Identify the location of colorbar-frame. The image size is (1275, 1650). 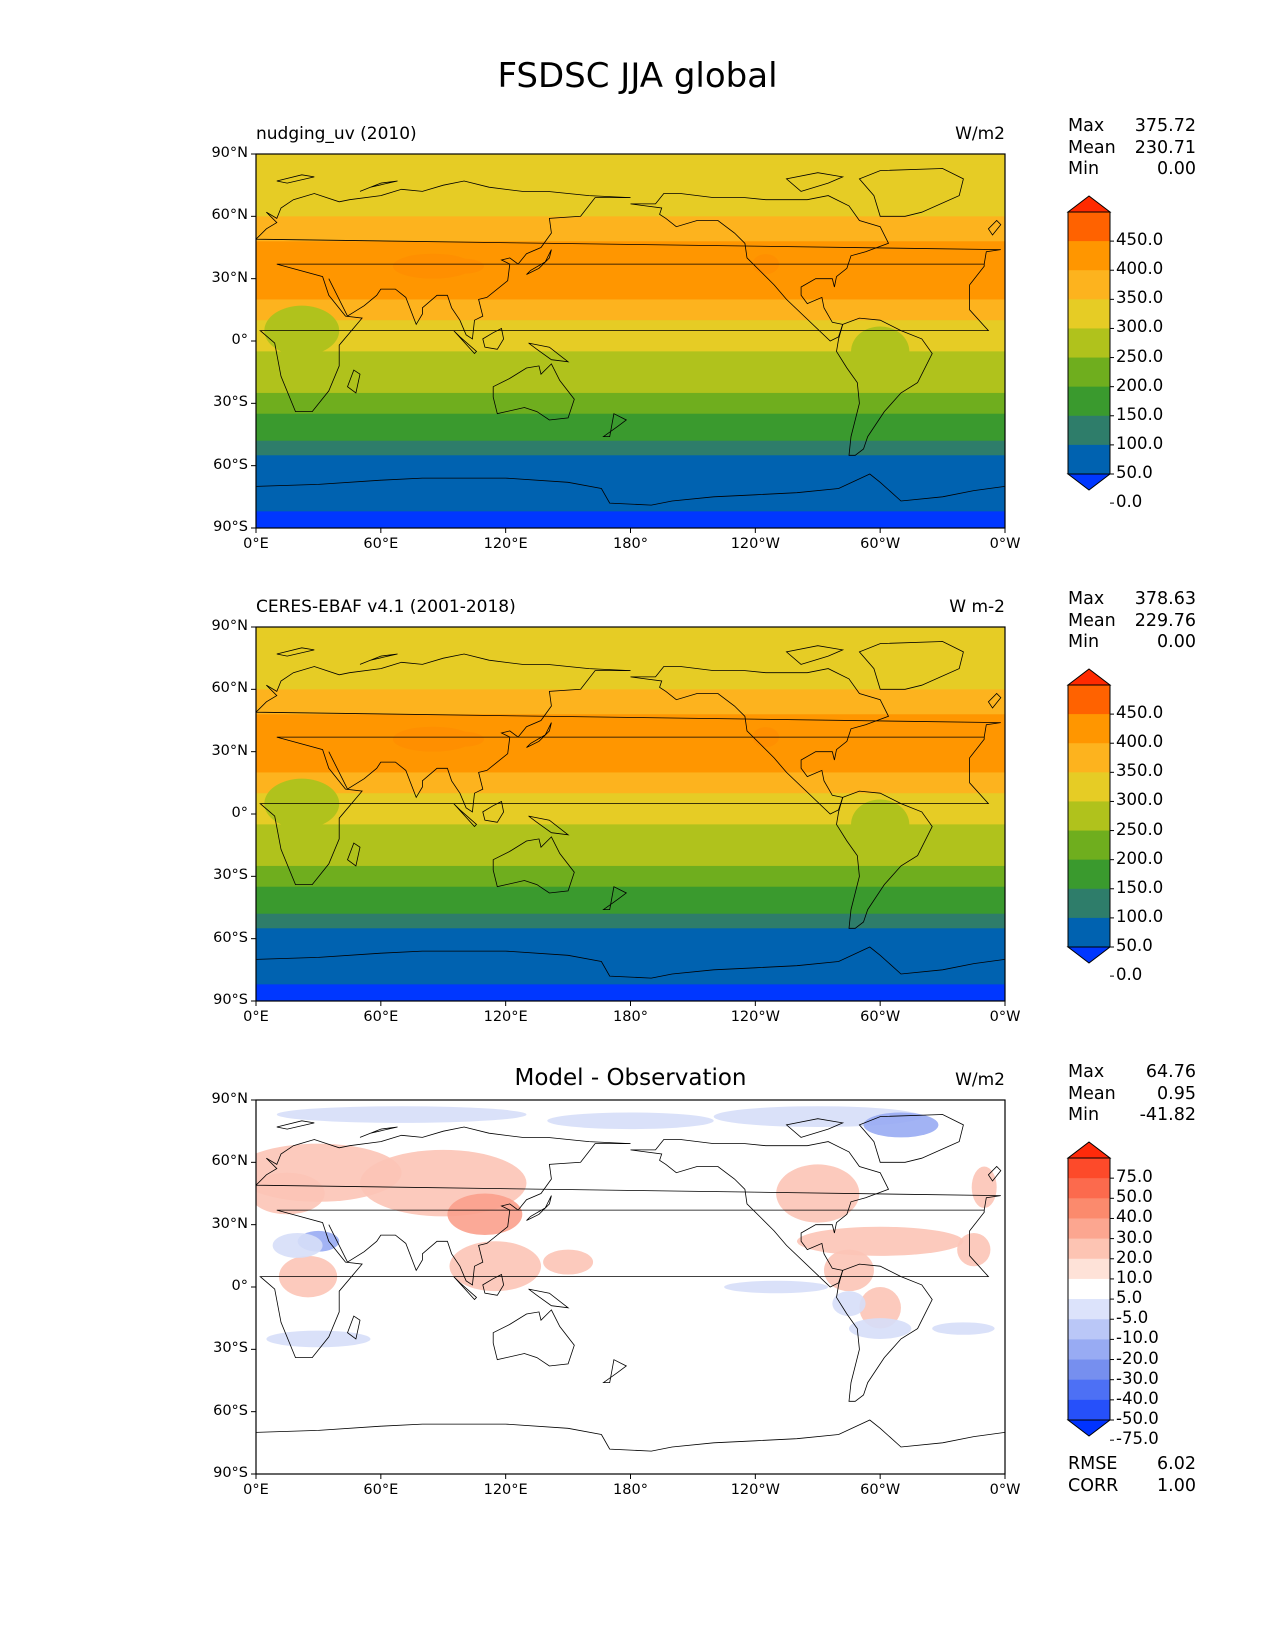
(1089, 343).